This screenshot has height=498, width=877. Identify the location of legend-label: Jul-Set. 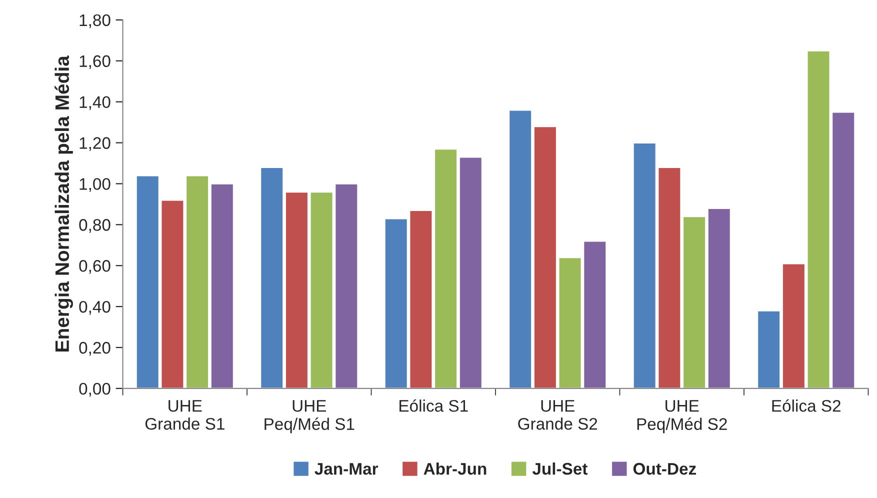
(560, 468).